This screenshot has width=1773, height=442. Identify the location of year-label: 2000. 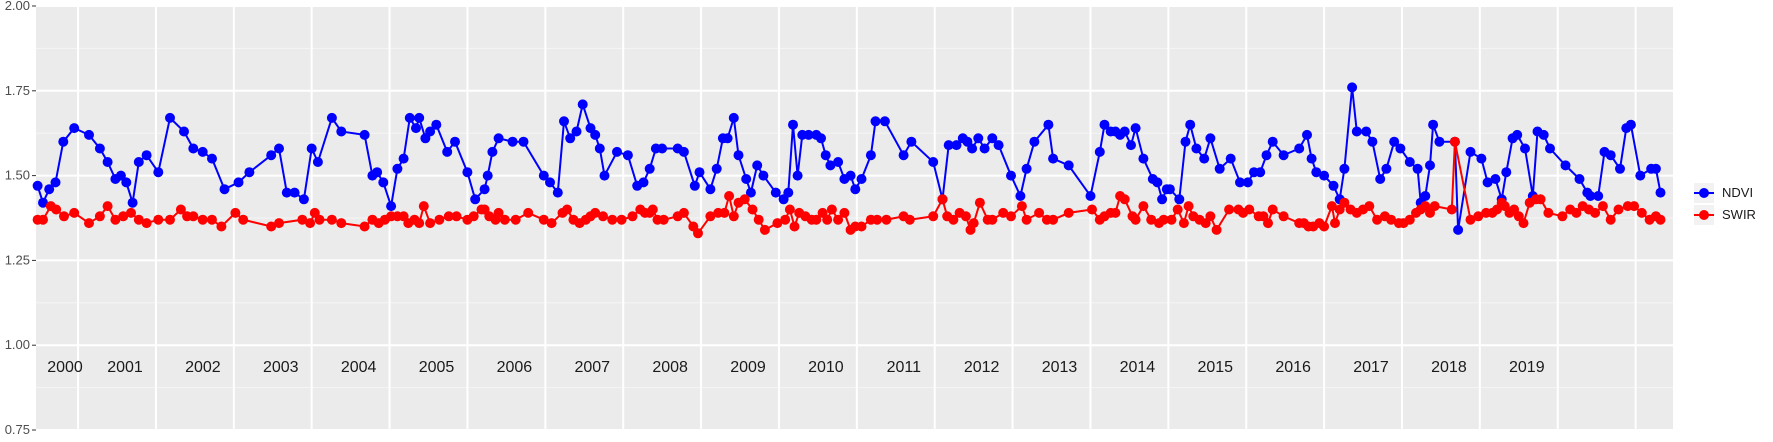
(65, 367).